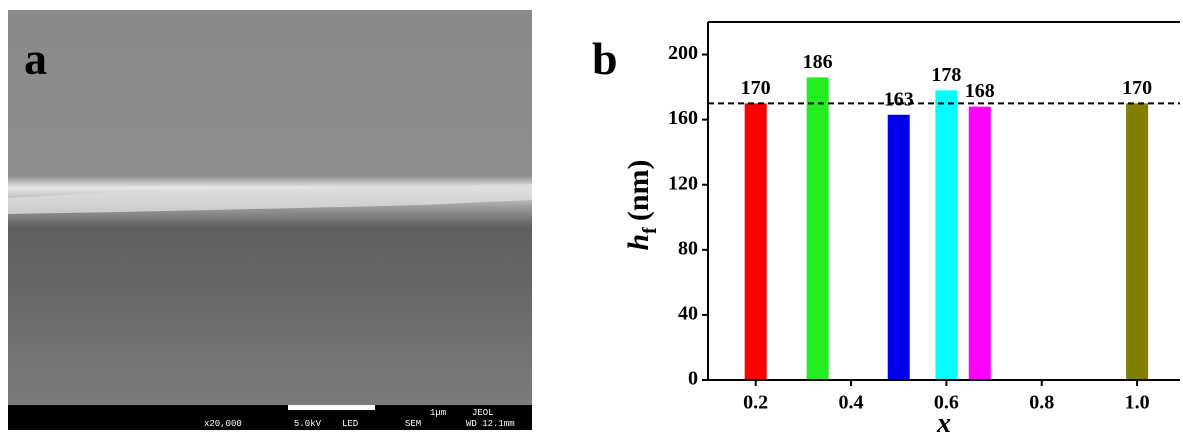  I want to click on x-tick-label: 0.8, so click(1041, 403).